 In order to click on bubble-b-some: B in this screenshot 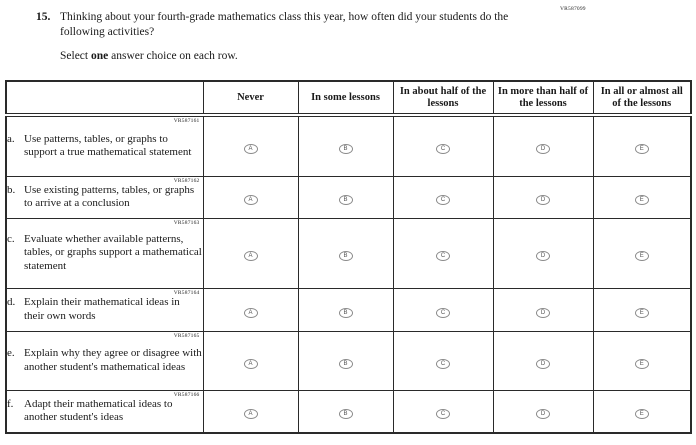, I will do `click(345, 200)`.